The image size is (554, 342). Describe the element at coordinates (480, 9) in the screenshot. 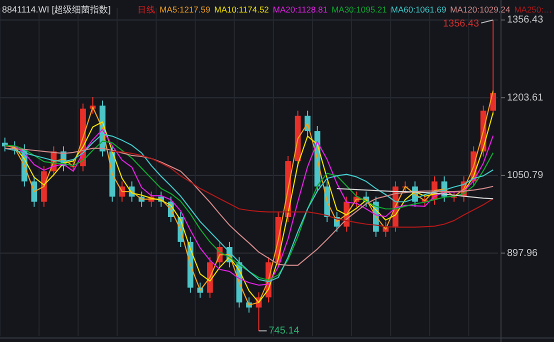

I see `legend: MA120:1029.24` at that location.